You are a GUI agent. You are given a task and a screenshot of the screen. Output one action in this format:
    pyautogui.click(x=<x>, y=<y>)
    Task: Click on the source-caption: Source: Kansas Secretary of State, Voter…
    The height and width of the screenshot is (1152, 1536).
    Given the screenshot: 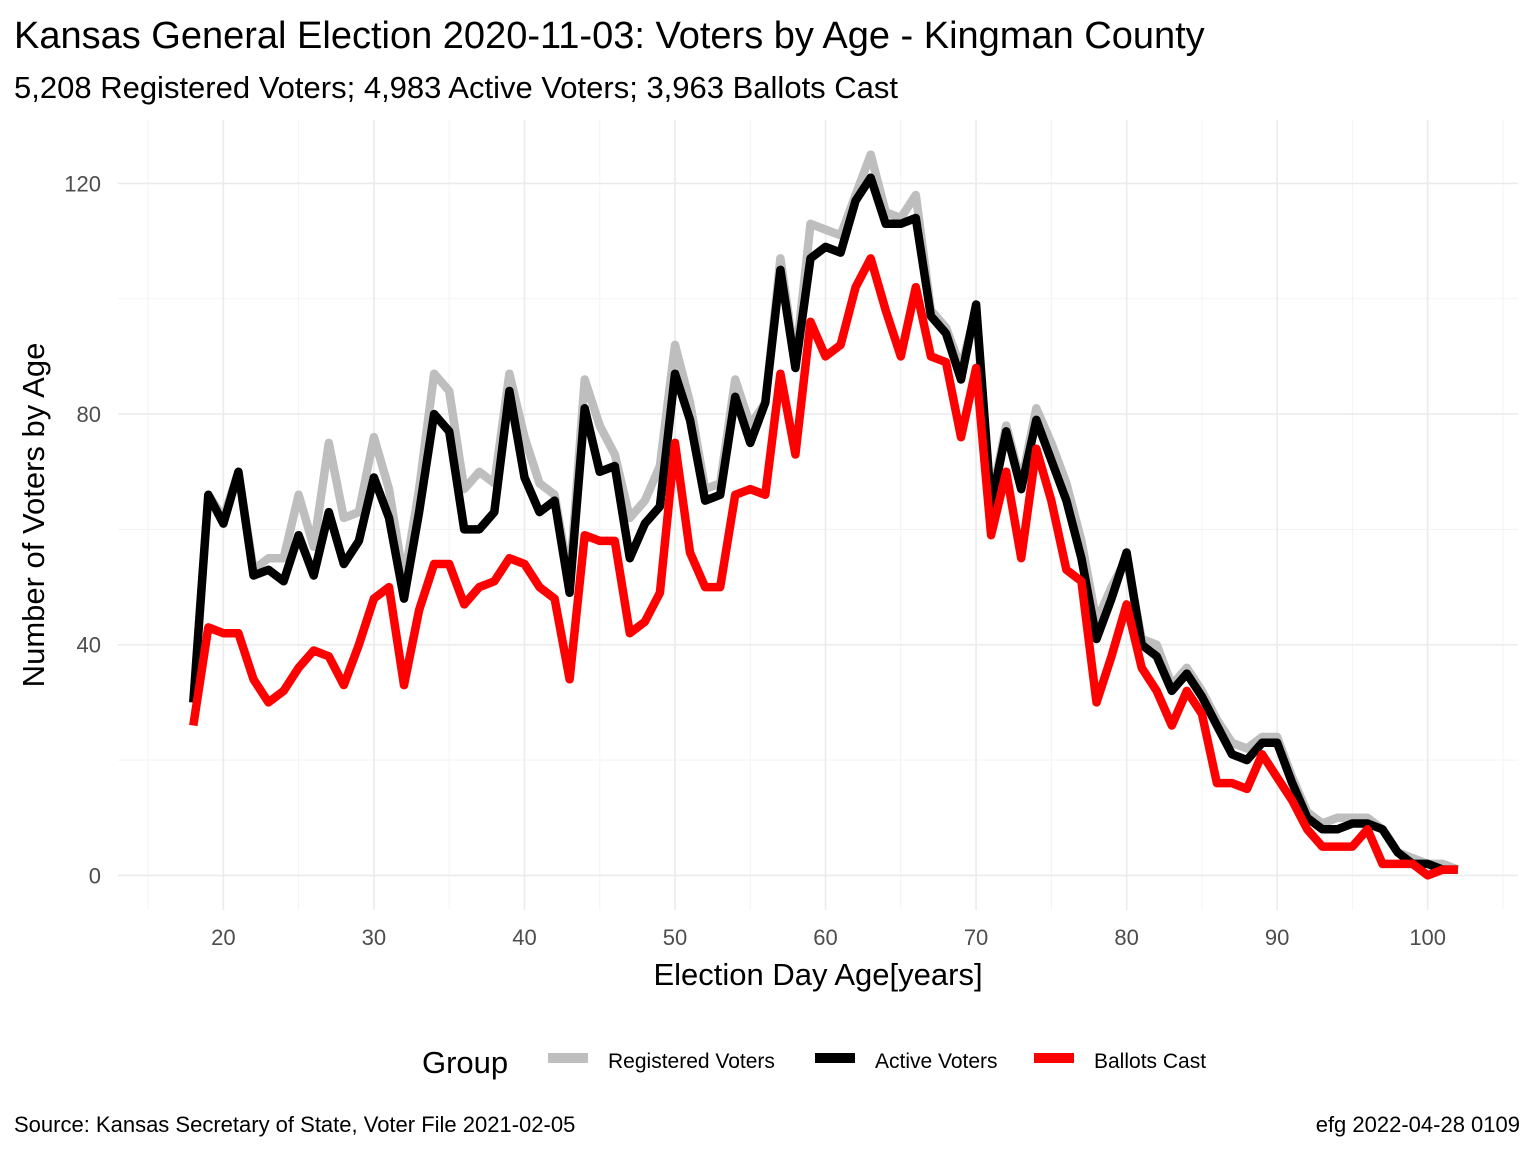 What is the action you would take?
    pyautogui.click(x=294, y=1124)
    